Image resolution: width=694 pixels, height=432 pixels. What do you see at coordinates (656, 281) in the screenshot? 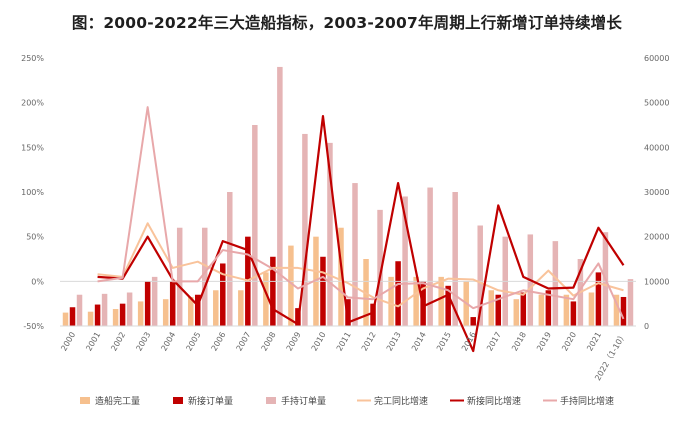
I see `right-tick-label: 10000` at bounding box center [656, 281].